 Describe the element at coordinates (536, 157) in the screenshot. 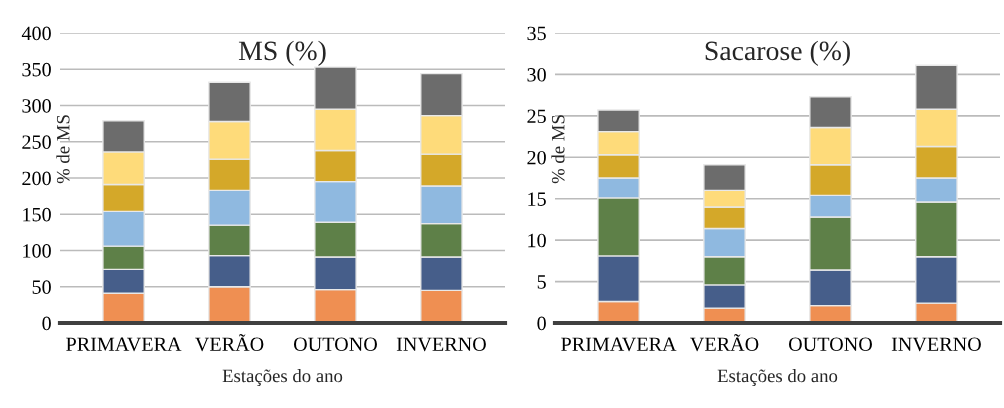

I see `y-tick-label: 20` at that location.